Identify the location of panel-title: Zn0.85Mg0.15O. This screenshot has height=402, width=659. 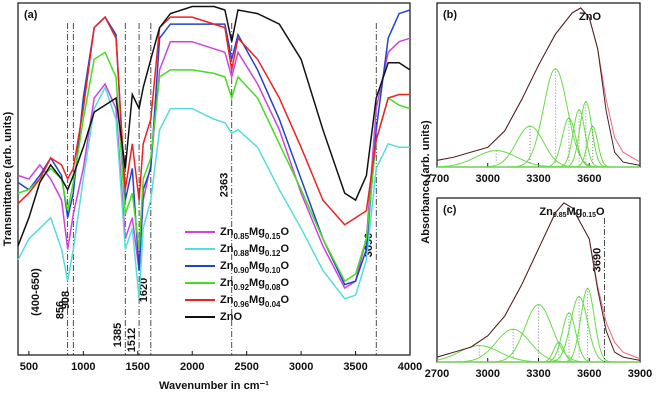
(572, 212).